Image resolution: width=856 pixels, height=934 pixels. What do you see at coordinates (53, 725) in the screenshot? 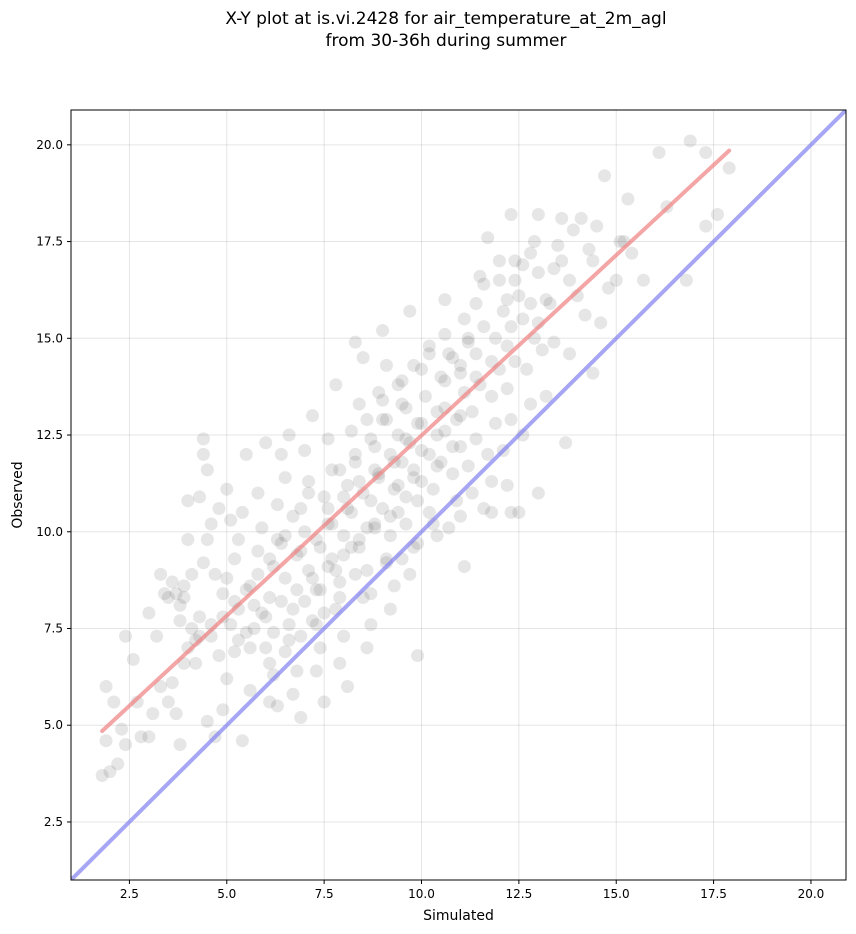
I see `y-tick-label: 5.0` at bounding box center [53, 725].